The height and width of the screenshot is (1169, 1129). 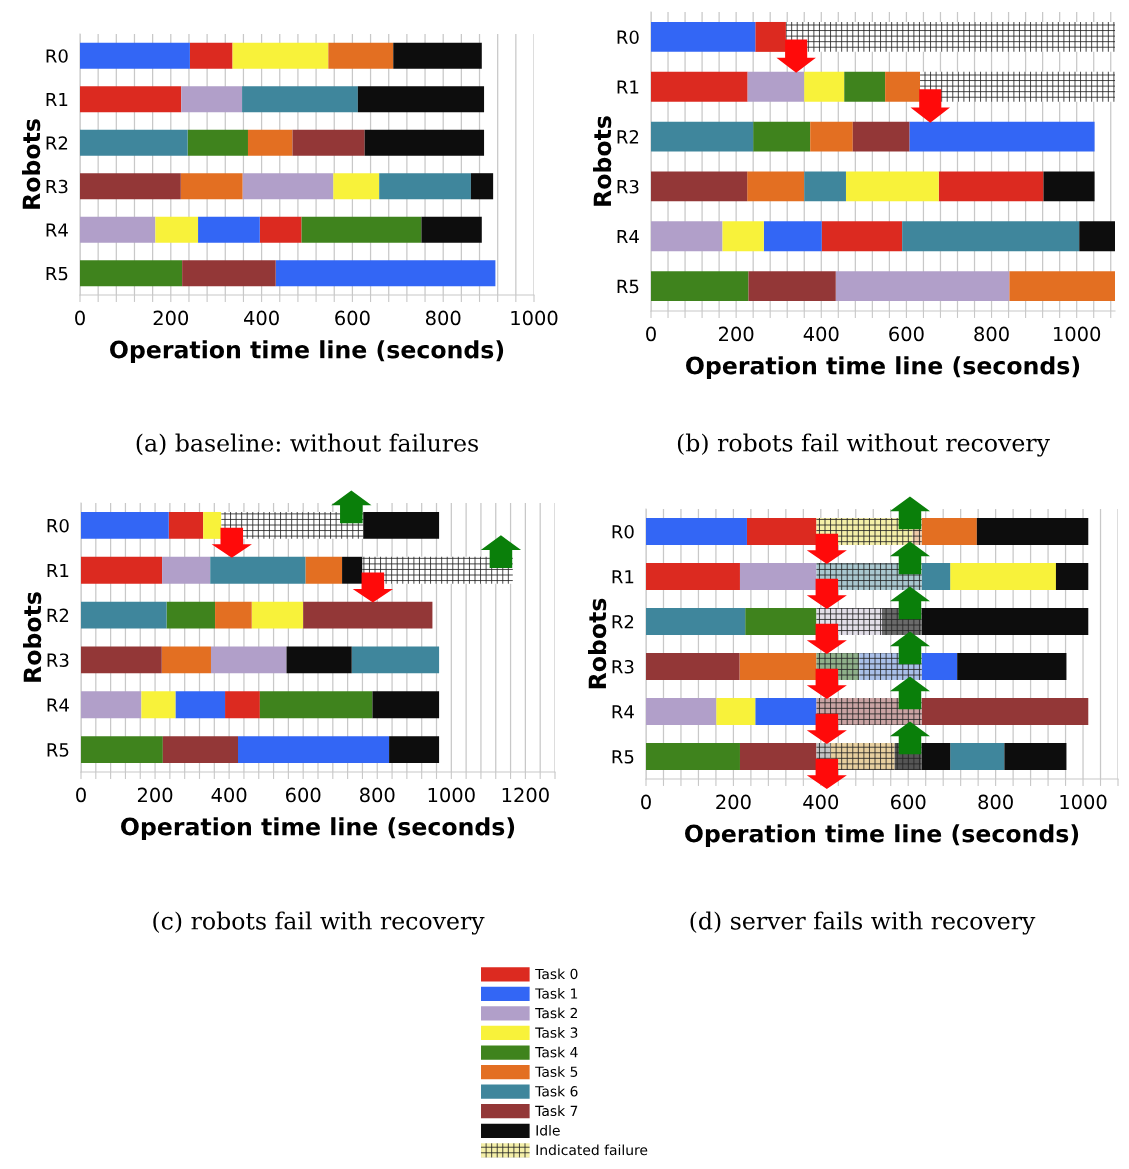 What do you see at coordinates (863, 923) in the screenshot?
I see `text: (d) server fails with recovery` at bounding box center [863, 923].